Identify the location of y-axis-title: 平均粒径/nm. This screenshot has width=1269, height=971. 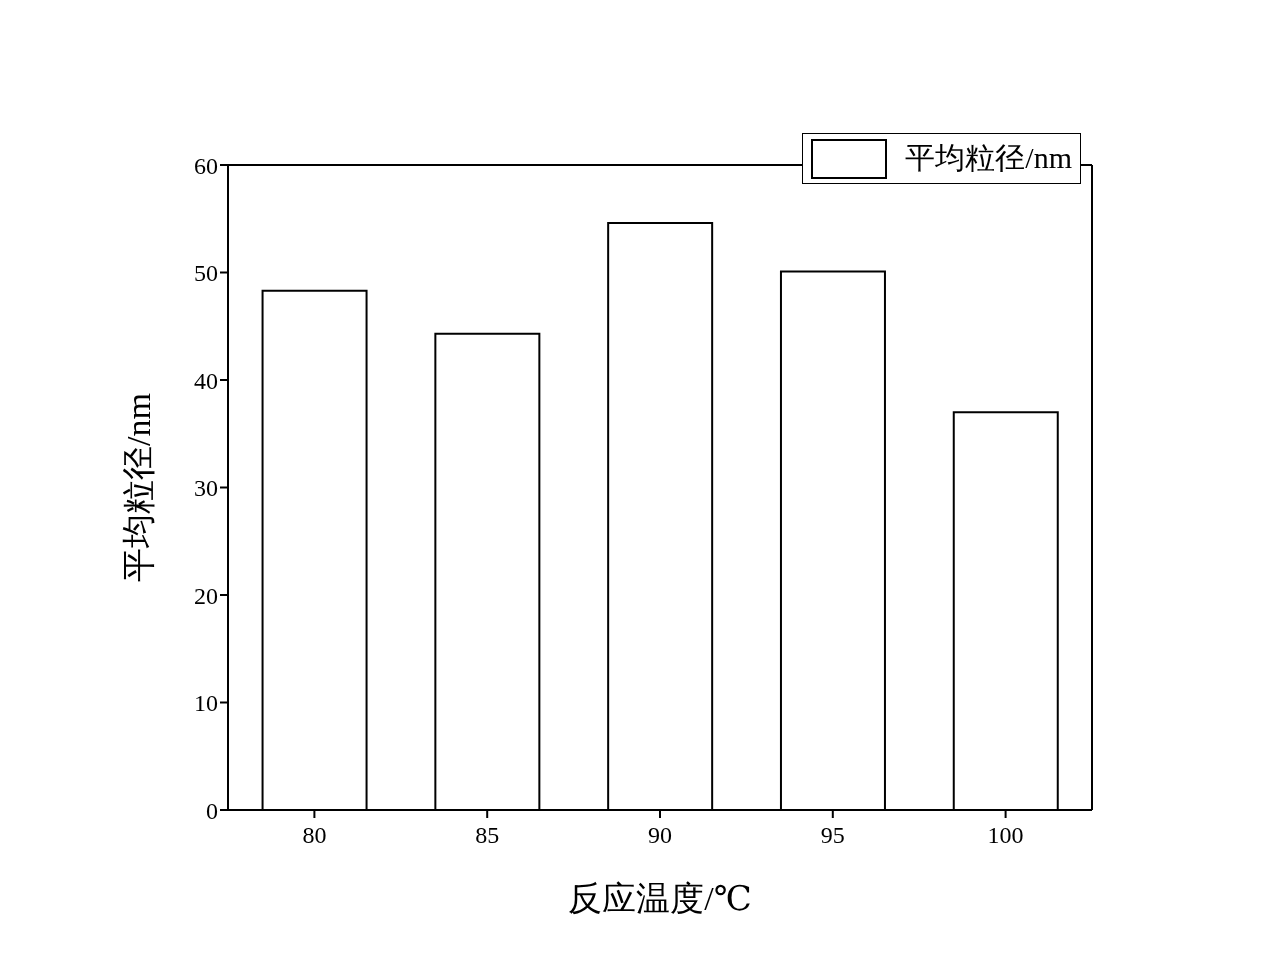
(139, 487).